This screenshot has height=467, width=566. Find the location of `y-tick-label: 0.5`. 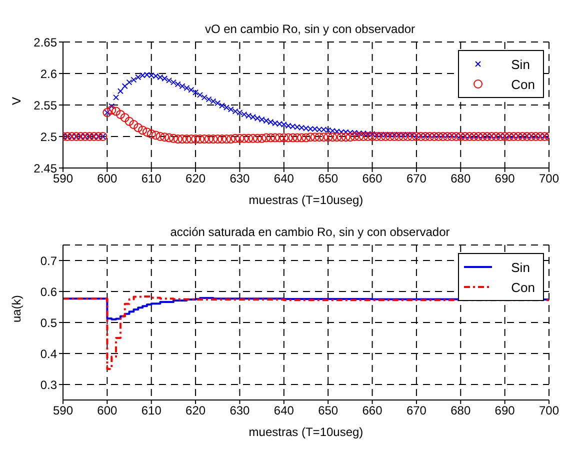

y-tick-label: 0.5 is located at coordinates (49, 323).